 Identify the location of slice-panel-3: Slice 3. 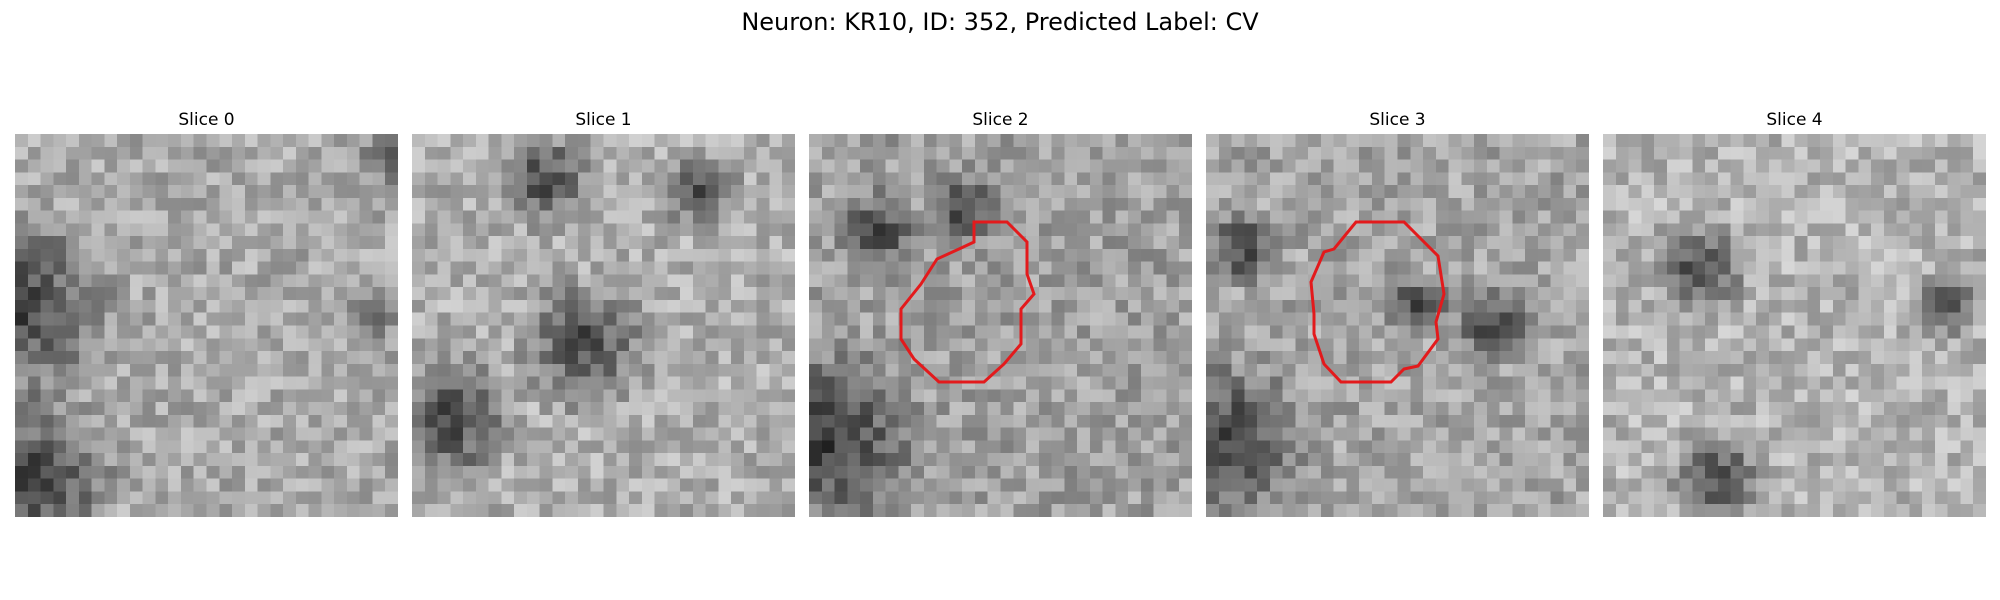
(1397, 312).